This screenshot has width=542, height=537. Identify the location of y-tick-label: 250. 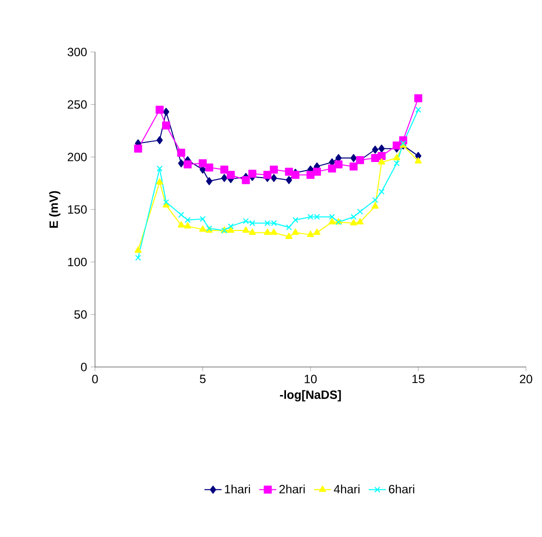
(77, 104).